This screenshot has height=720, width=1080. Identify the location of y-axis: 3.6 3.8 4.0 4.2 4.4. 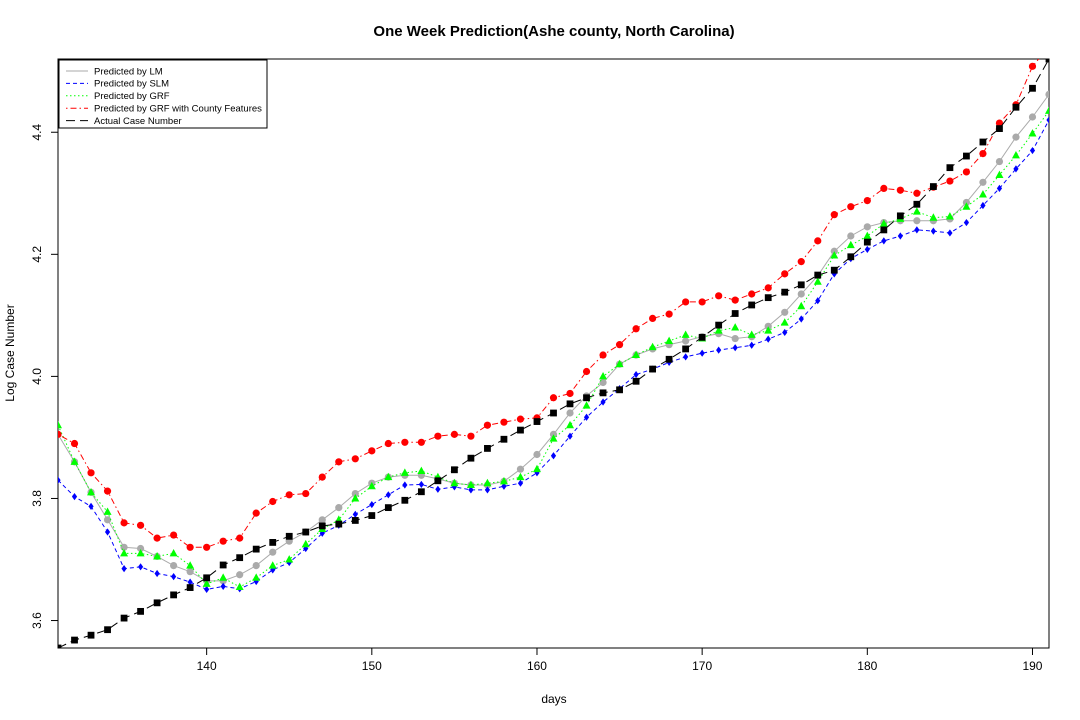
(44, 376).